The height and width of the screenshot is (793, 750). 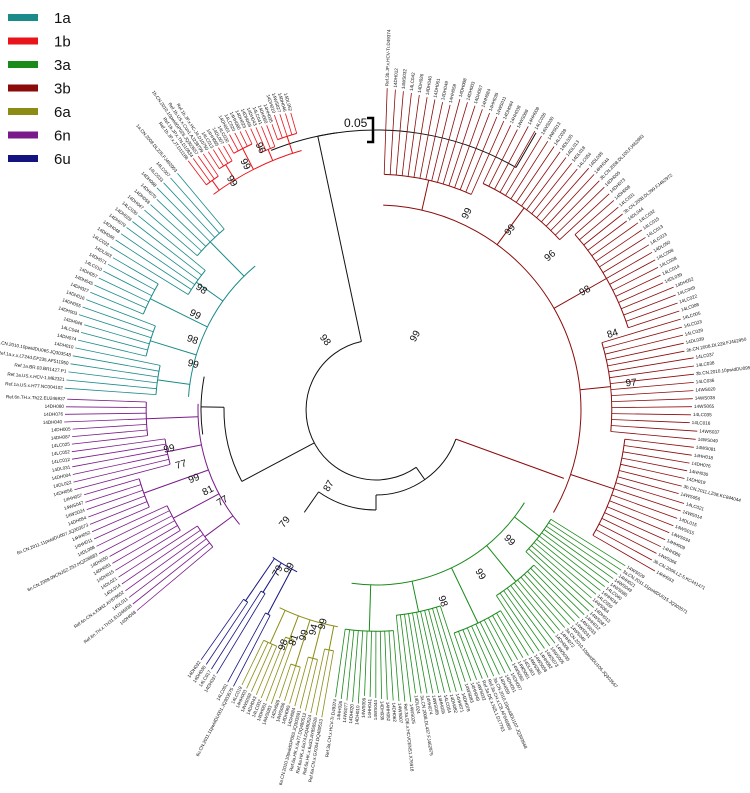 I want to click on tip-label: 14WS014, so click(x=692, y=514).